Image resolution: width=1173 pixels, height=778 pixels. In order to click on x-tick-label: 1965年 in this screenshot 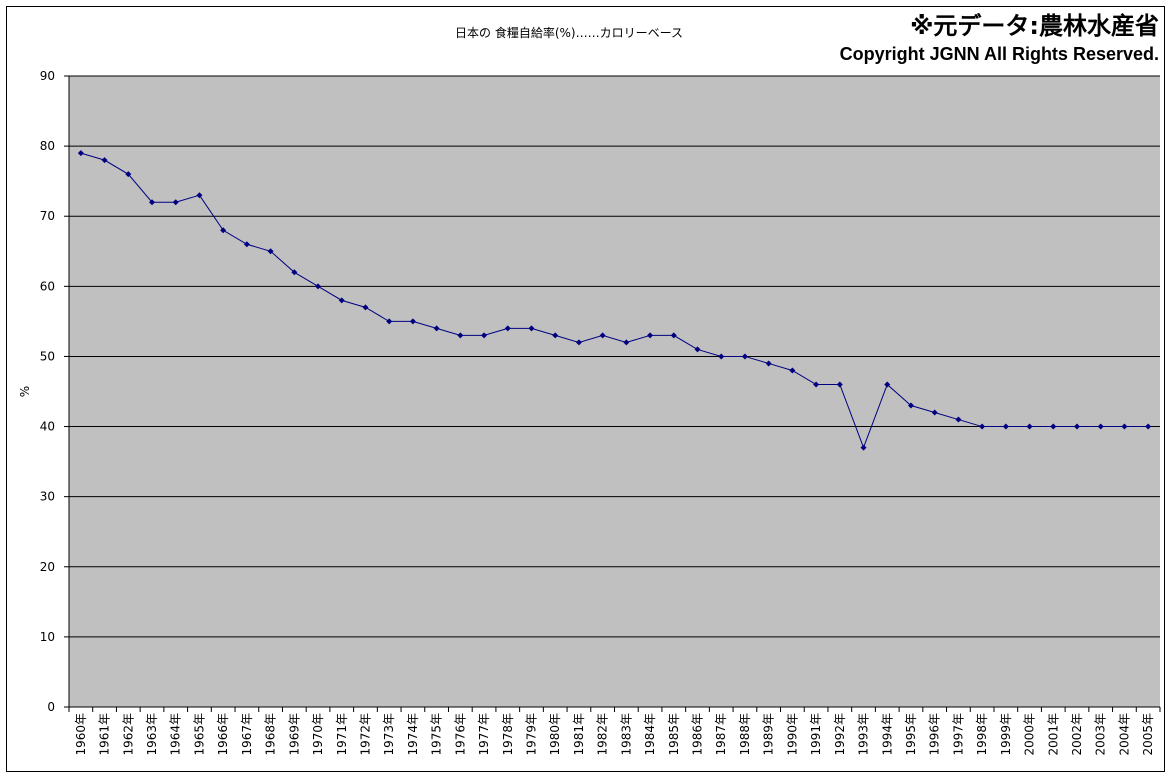, I will do `click(199, 734)`.